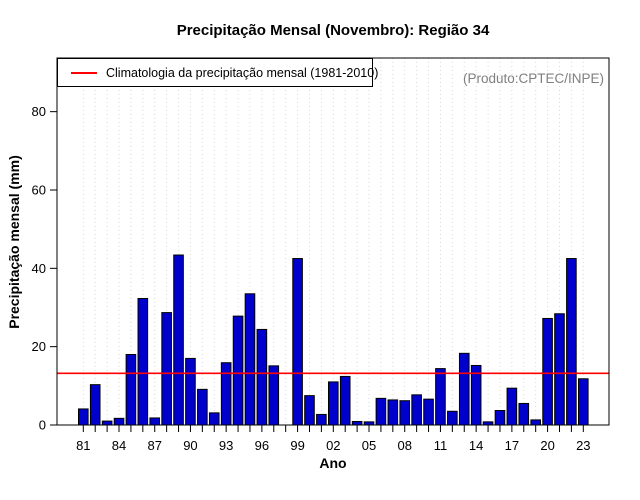 This screenshot has width=640, height=500. Describe the element at coordinates (262, 445) in the screenshot. I see `x-tick-label: 96` at that location.